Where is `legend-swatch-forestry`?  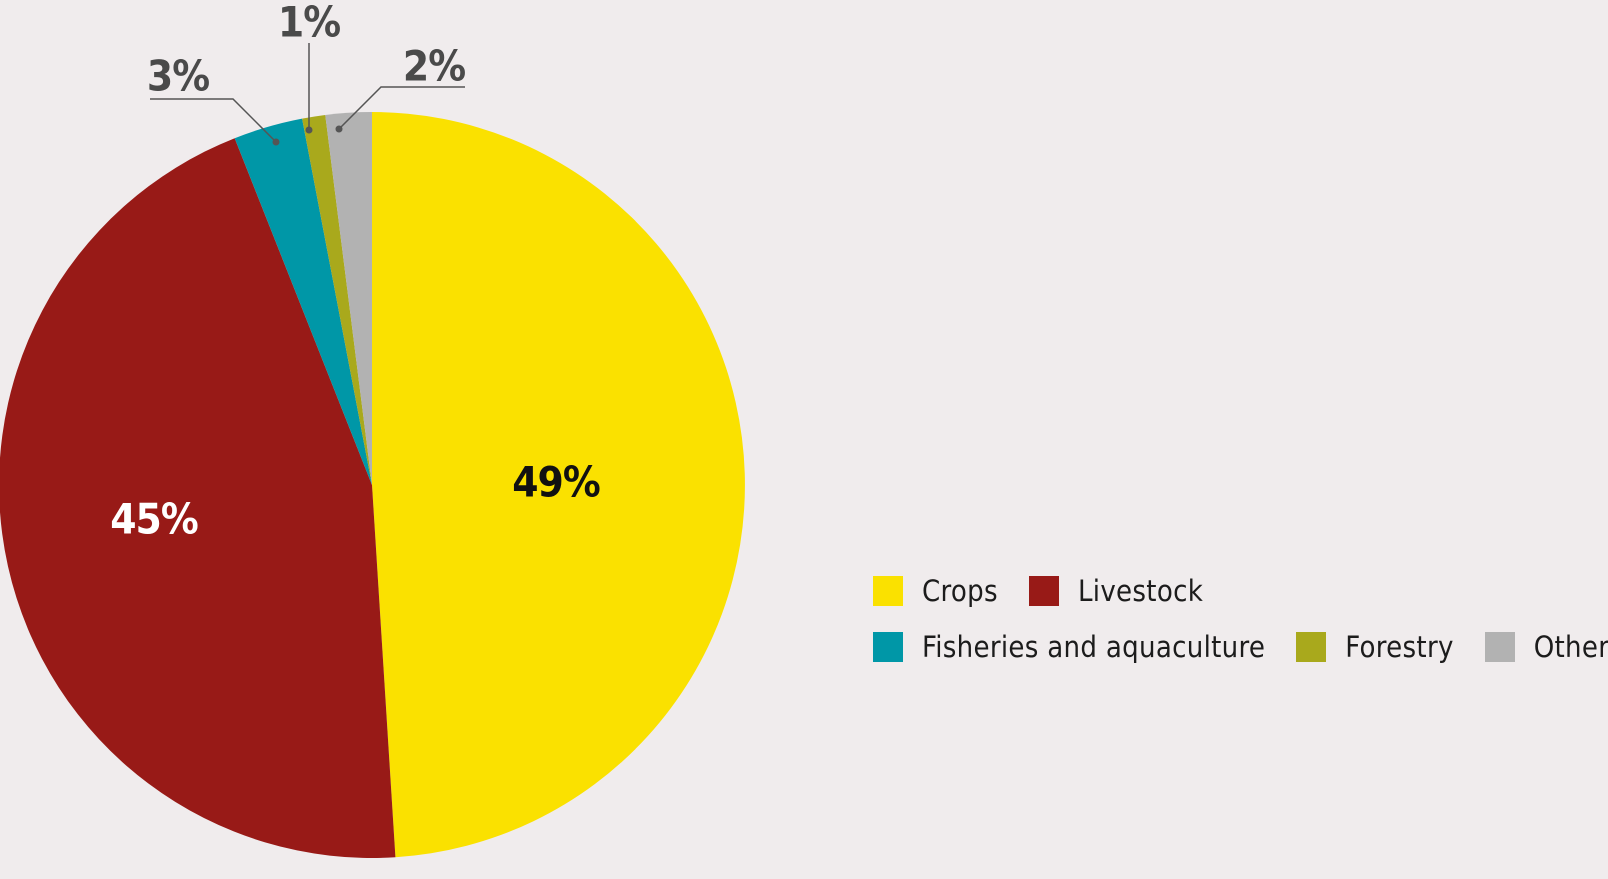
legend-swatch-forestry is located at coordinates (1311, 647).